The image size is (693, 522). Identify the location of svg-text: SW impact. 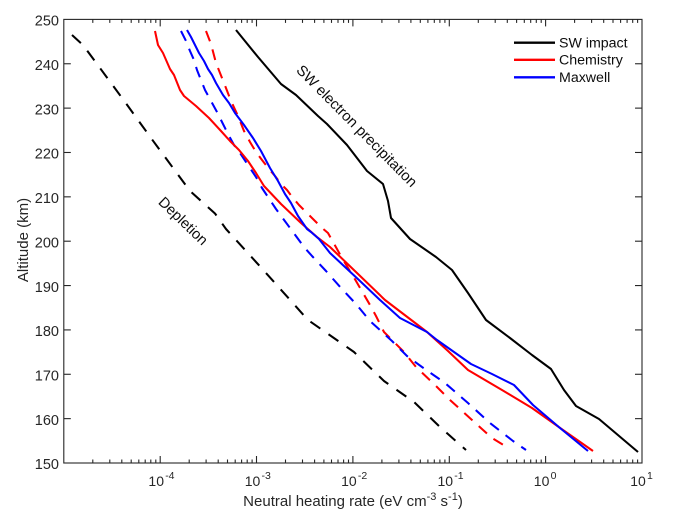
(593, 44).